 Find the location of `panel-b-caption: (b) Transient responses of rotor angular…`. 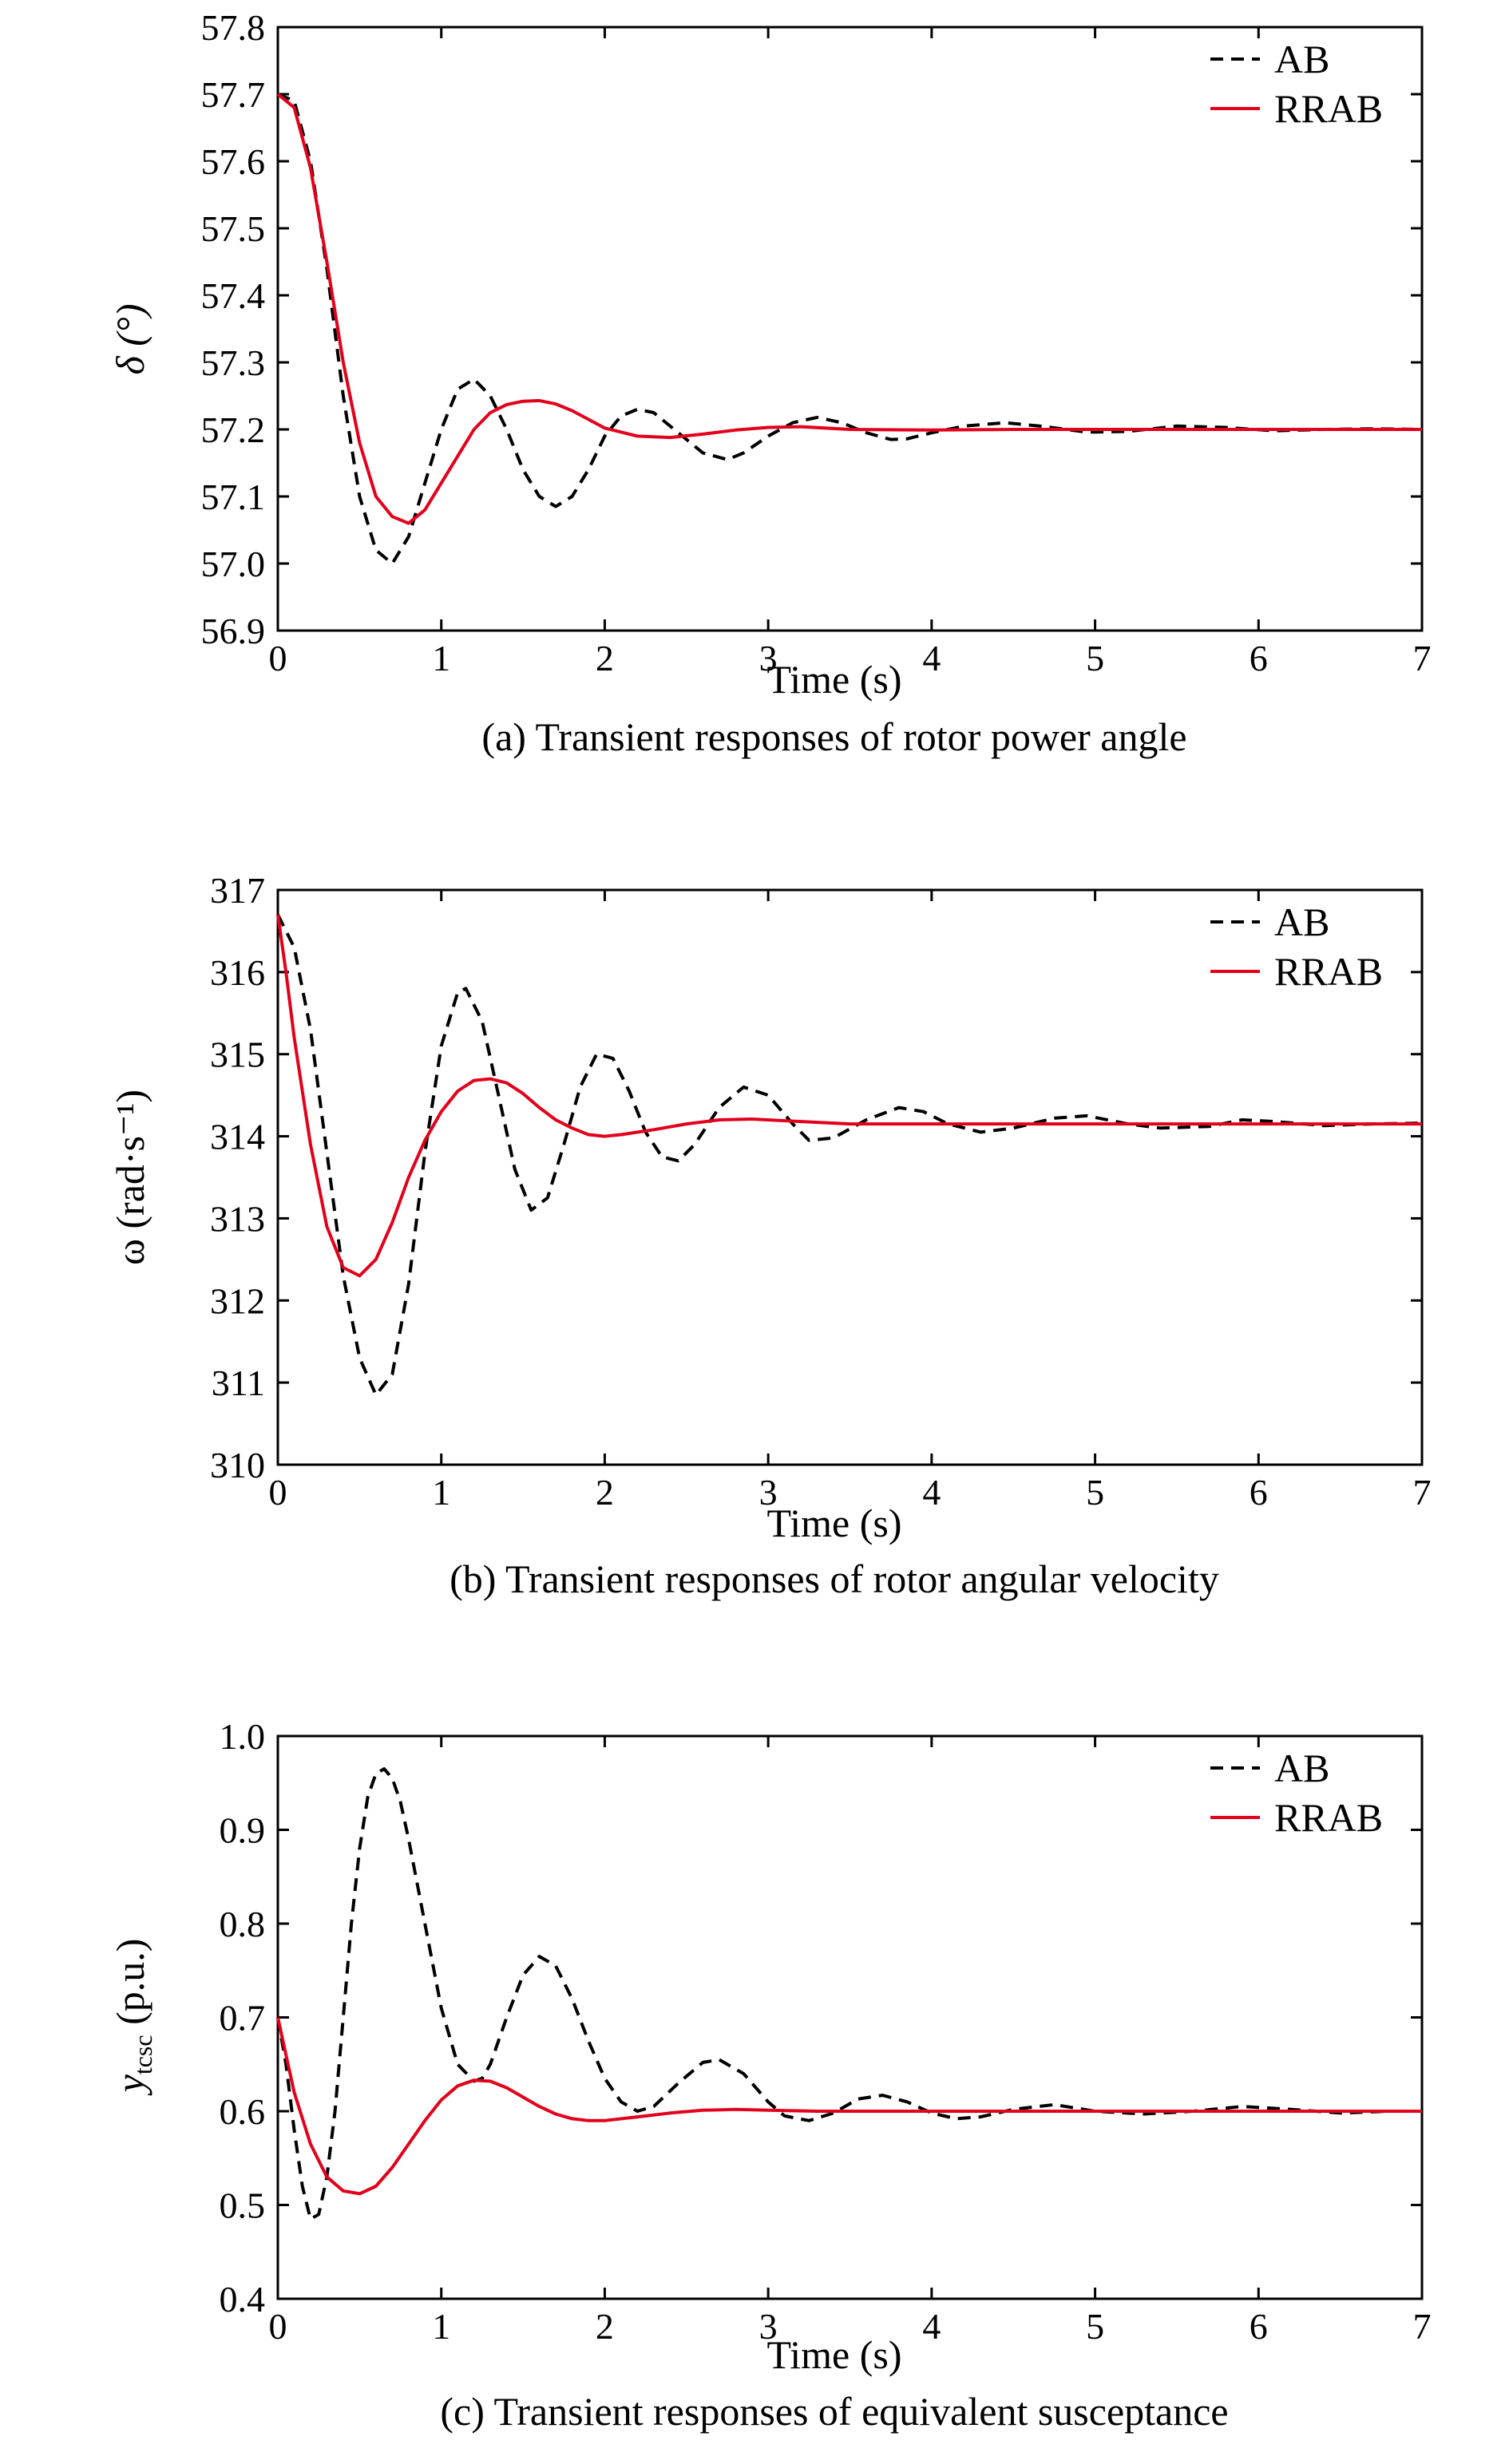

panel-b-caption: (b) Transient responses of rotor angular… is located at coordinates (835, 1579).